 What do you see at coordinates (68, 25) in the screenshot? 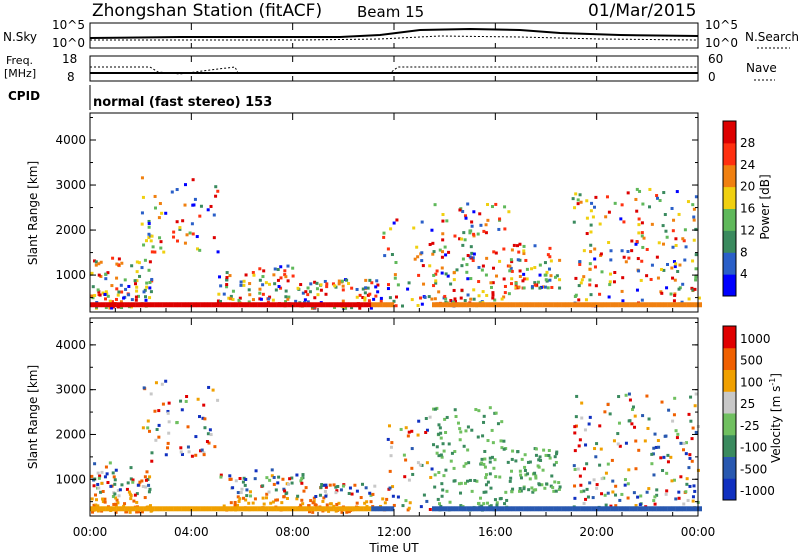
I see `nsky-tick-hi: 10^5` at bounding box center [68, 25].